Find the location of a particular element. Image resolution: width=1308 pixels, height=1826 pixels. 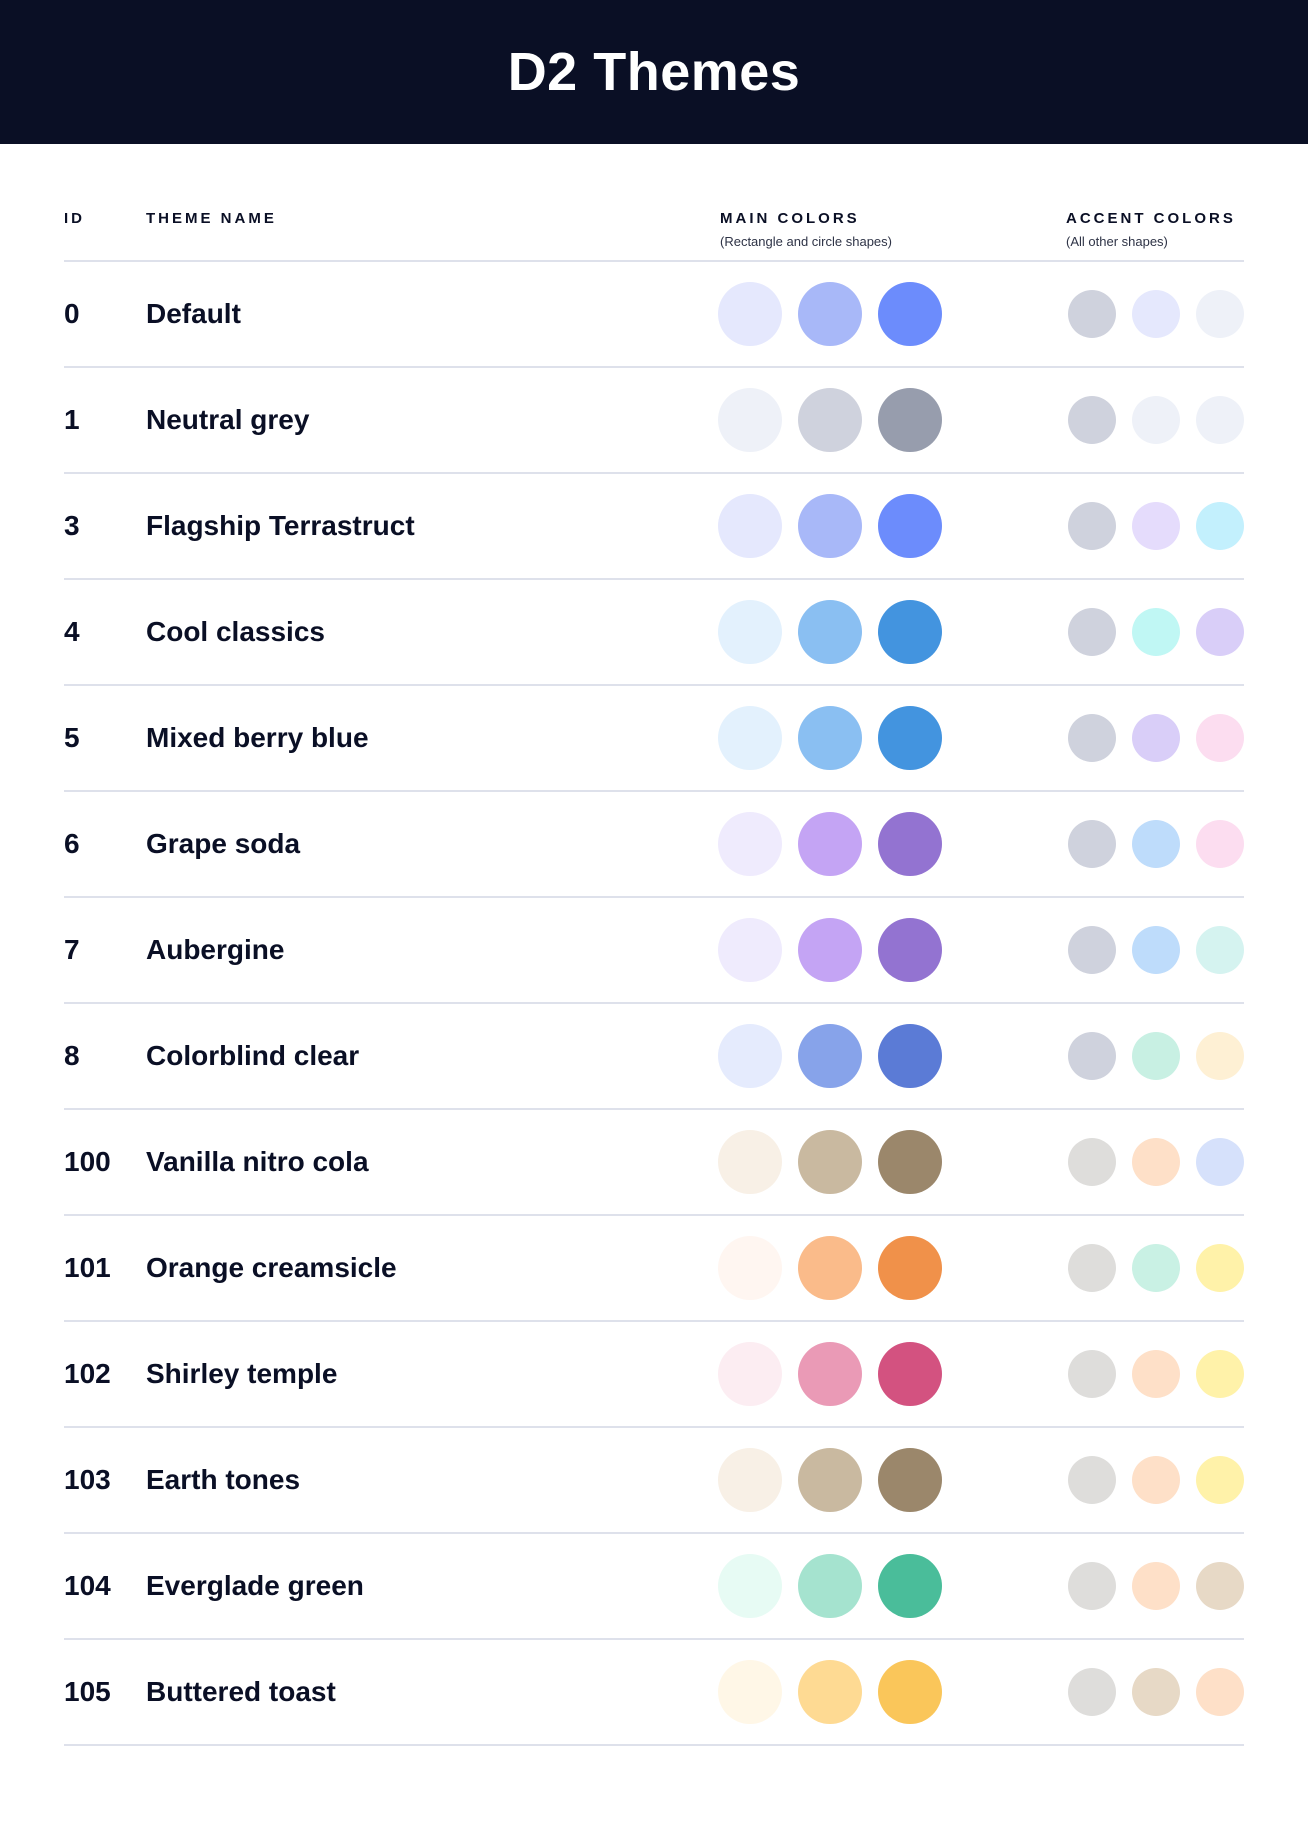

theme-name: Flagship Terrastruct is located at coordinates (280, 525).